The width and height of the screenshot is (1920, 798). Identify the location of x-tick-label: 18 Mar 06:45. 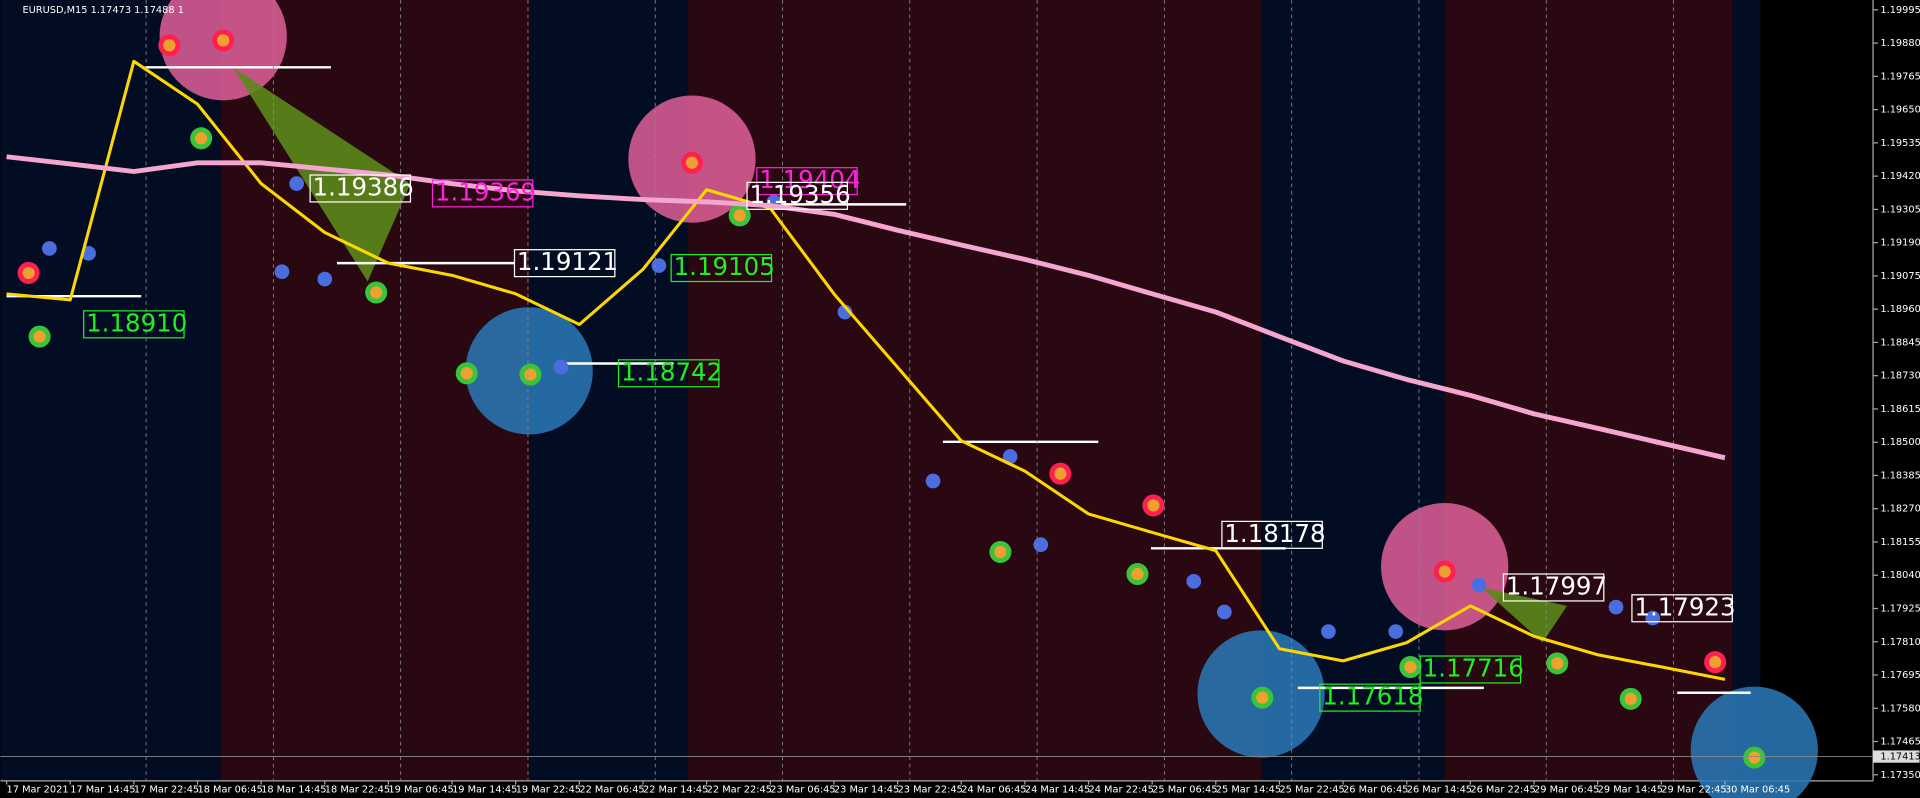
(229, 789).